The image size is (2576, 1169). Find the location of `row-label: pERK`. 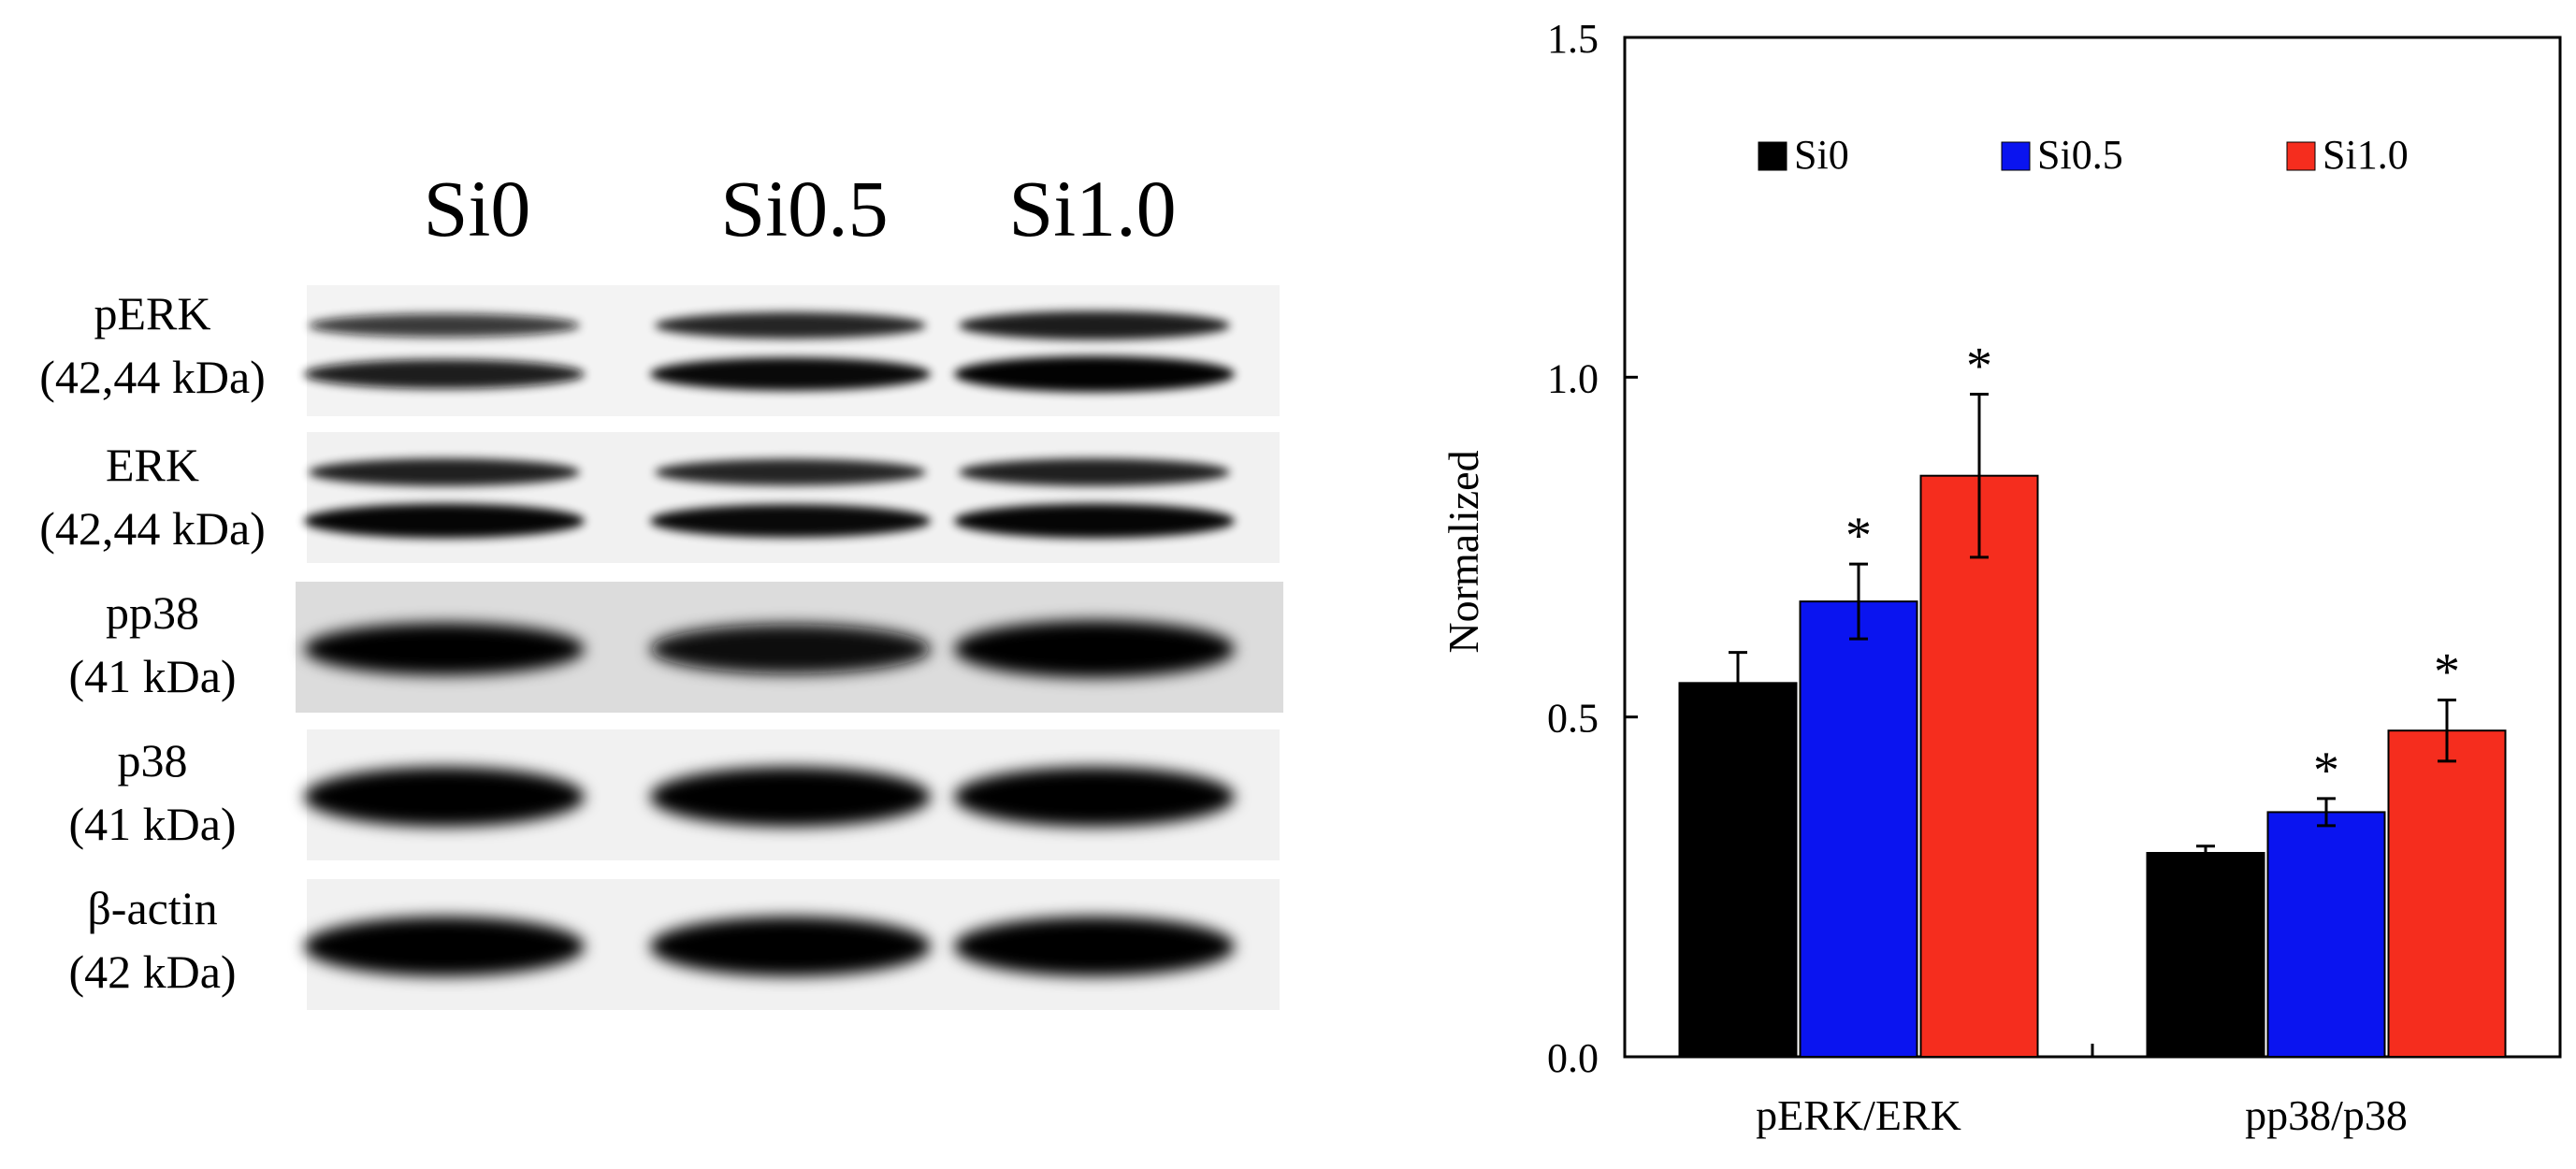

row-label: pERK is located at coordinates (152, 313).